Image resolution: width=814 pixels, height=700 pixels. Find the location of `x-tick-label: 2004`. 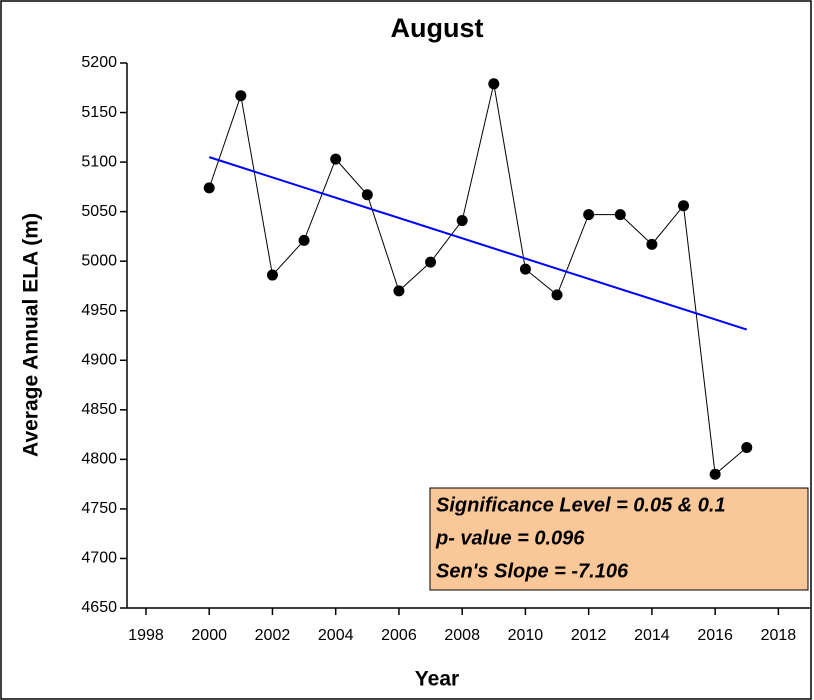

x-tick-label: 2004 is located at coordinates (336, 635).